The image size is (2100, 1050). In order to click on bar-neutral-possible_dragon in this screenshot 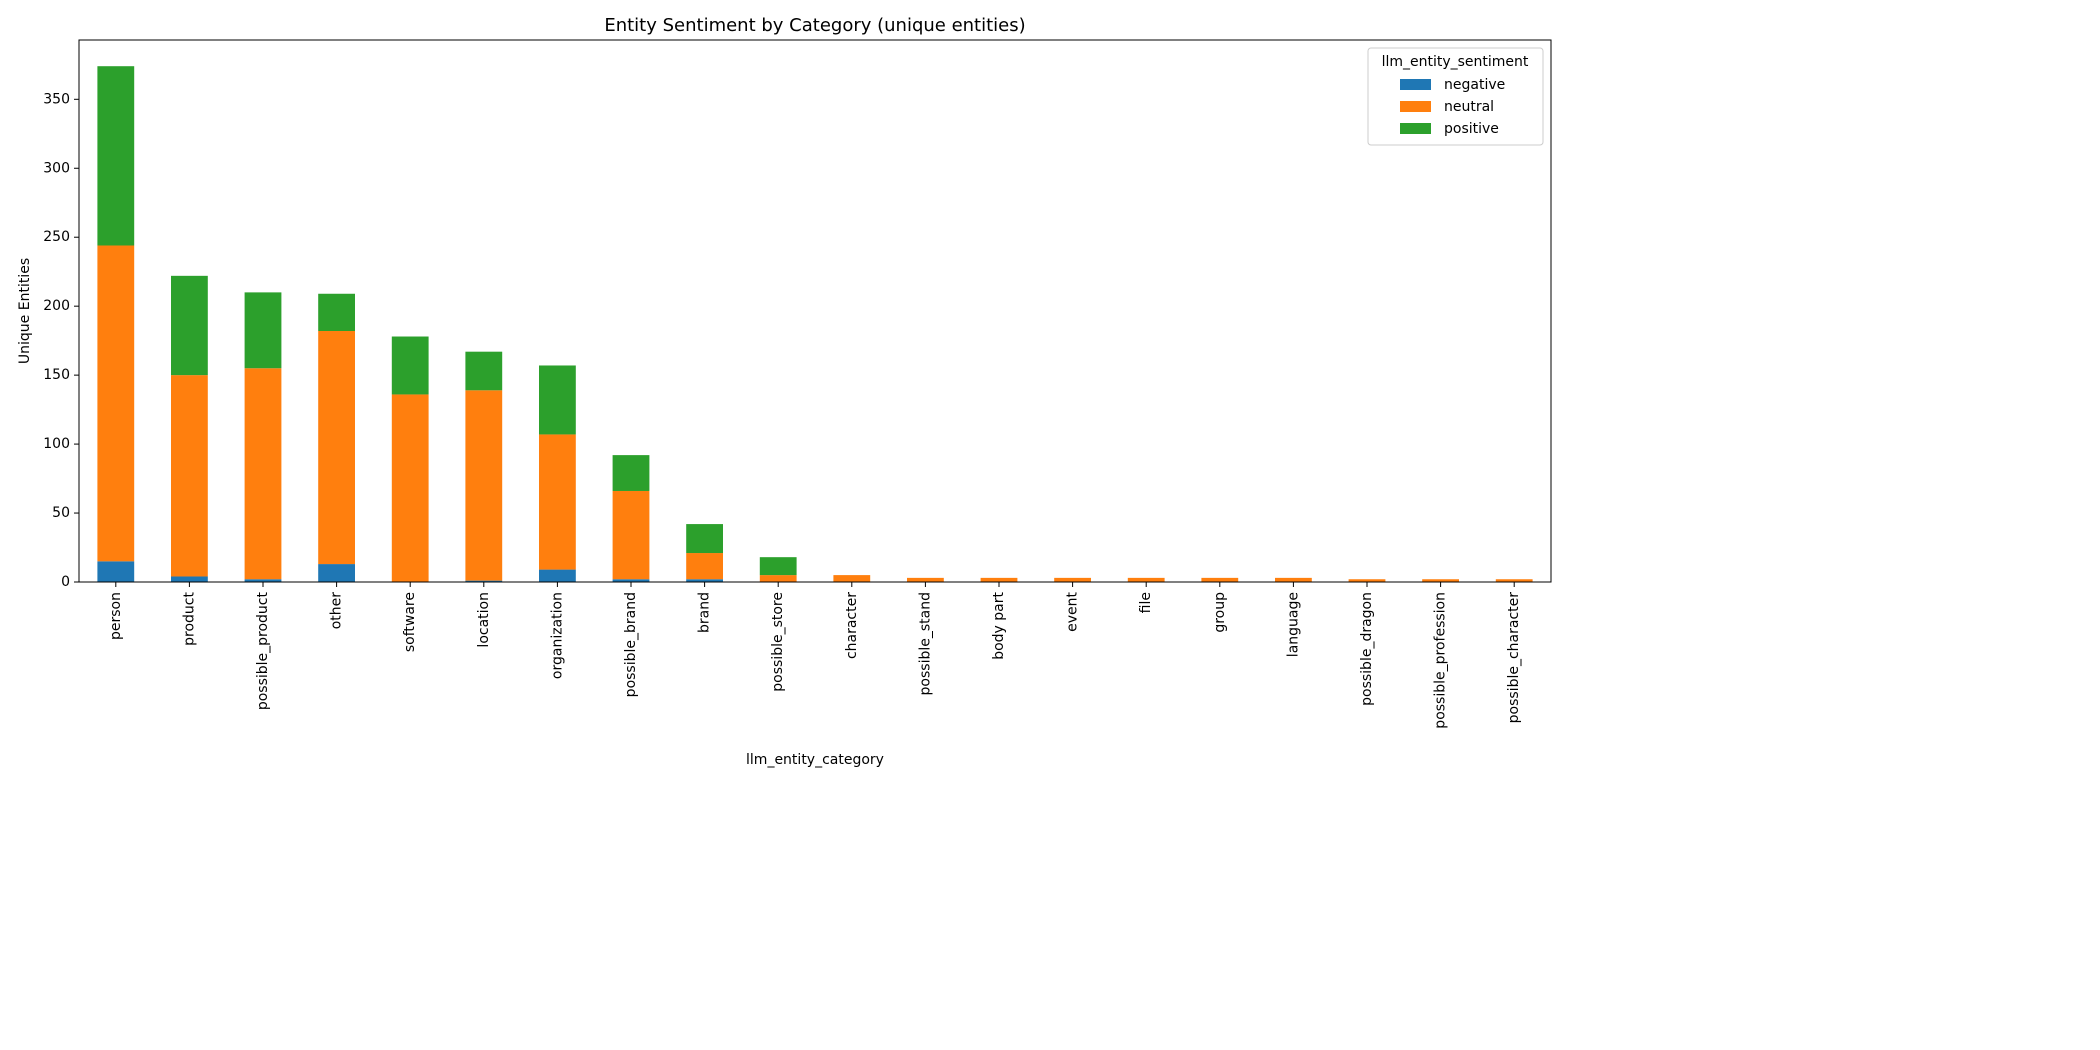, I will do `click(1367, 580)`.